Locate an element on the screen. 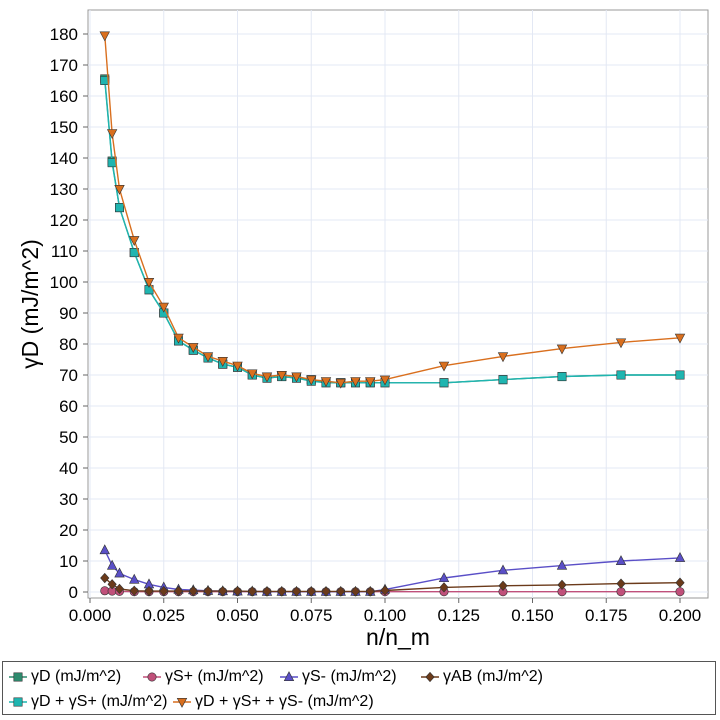 The width and height of the screenshot is (720, 720). x-tick-label: 0.175 is located at coordinates (606, 615).